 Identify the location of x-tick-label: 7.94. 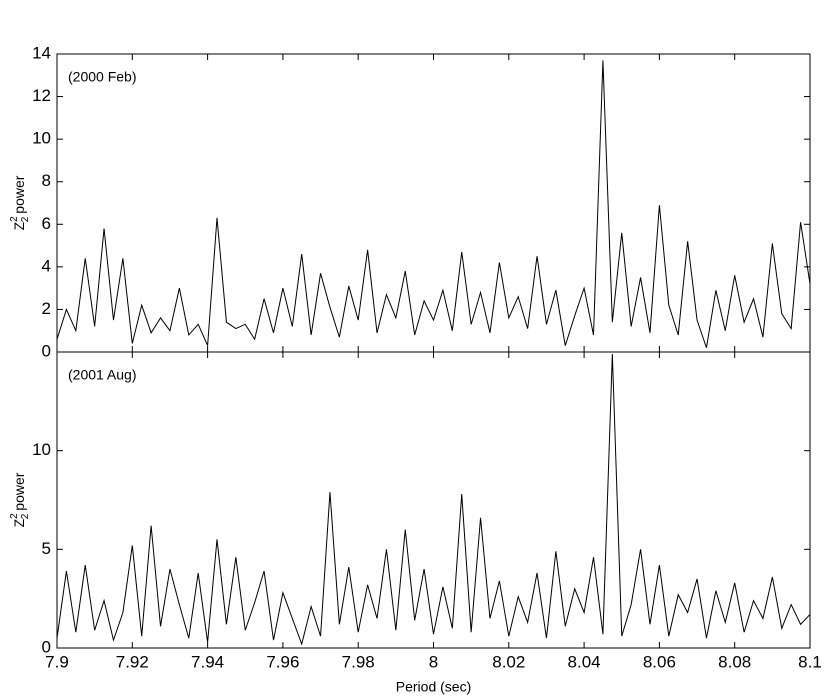
(207, 661).